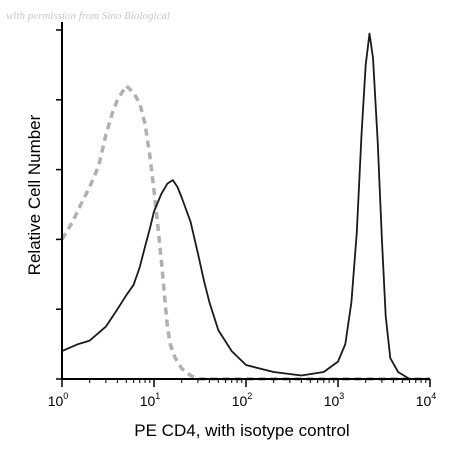  I want to click on x-tick-label: 10², so click(242, 400).